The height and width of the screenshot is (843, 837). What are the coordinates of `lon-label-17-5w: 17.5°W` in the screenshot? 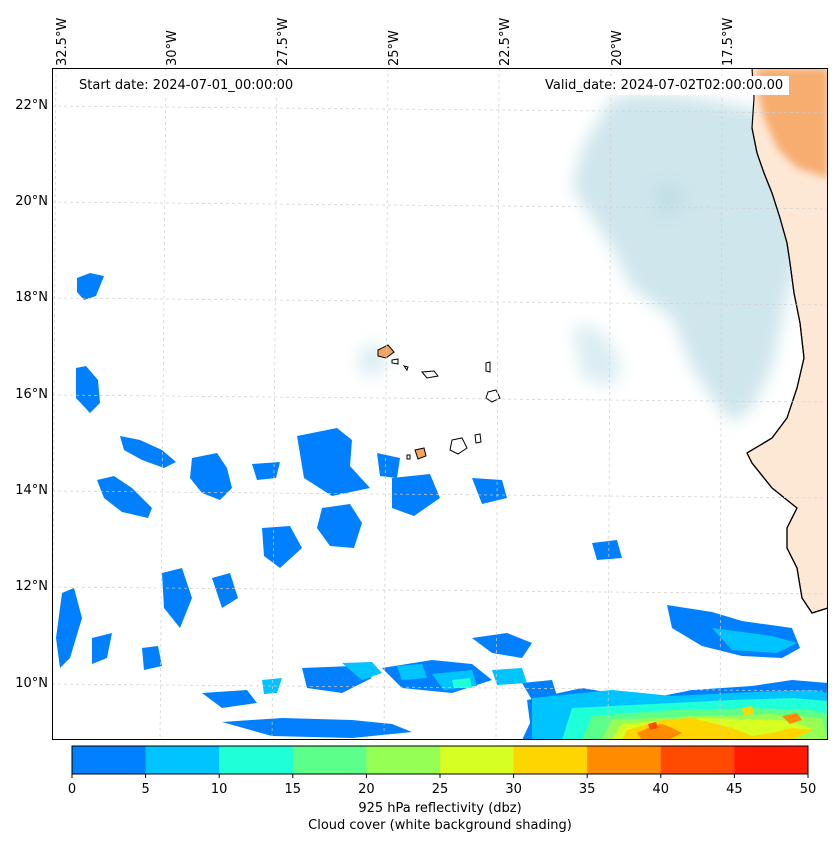 It's located at (728, 41).